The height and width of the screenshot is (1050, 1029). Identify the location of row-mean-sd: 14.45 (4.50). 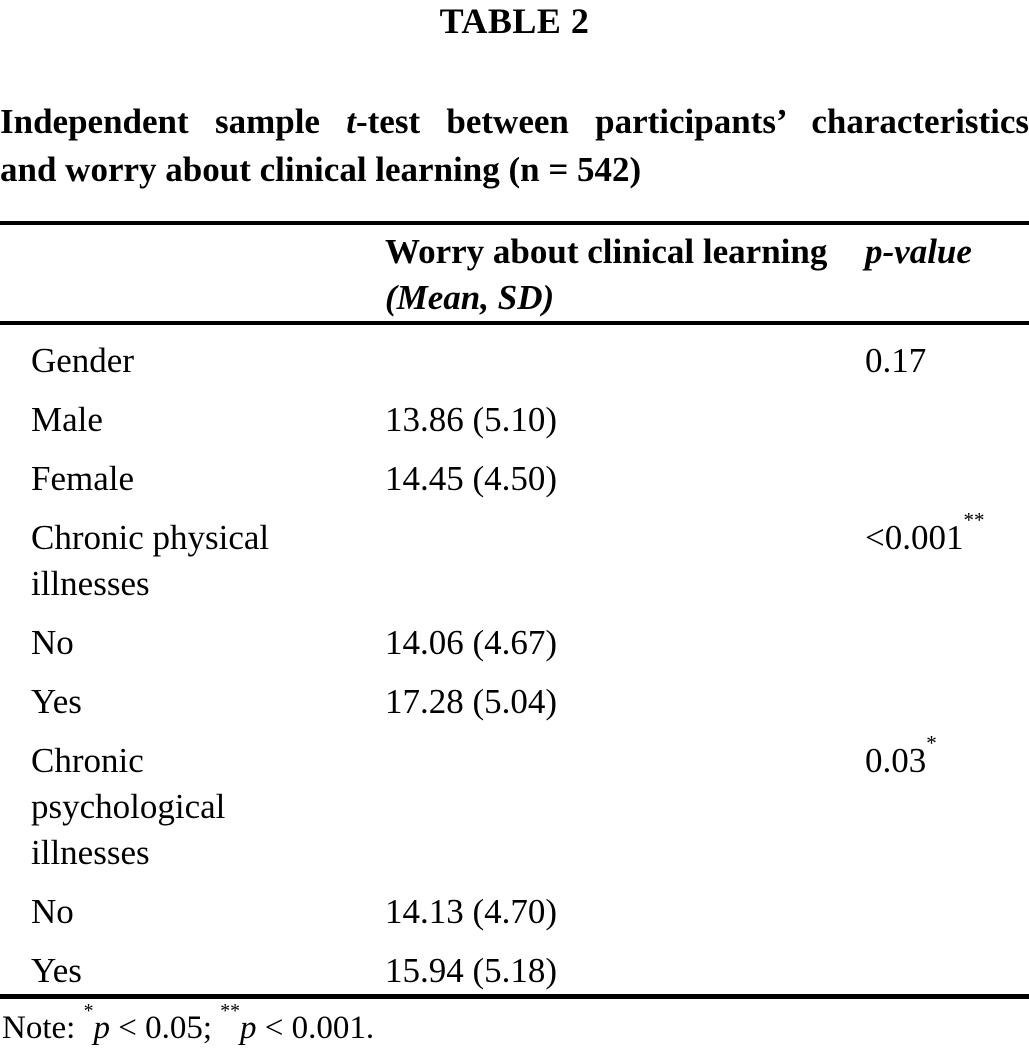
(471, 478).